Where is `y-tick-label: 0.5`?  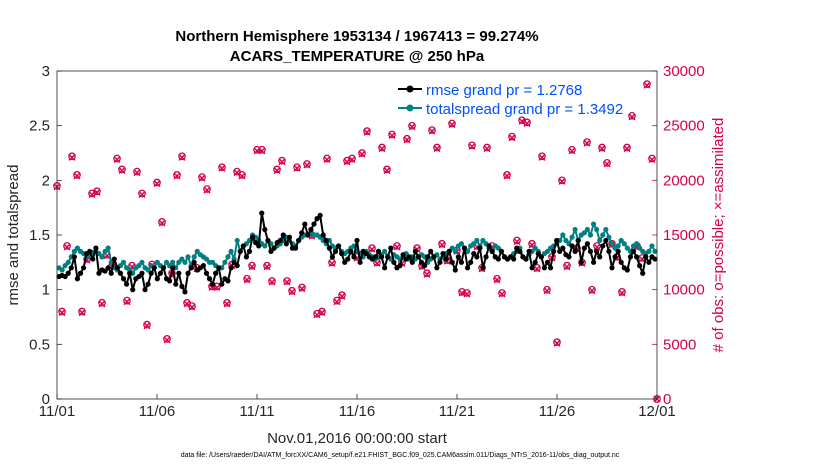 y-tick-label: 0.5 is located at coordinates (39, 344).